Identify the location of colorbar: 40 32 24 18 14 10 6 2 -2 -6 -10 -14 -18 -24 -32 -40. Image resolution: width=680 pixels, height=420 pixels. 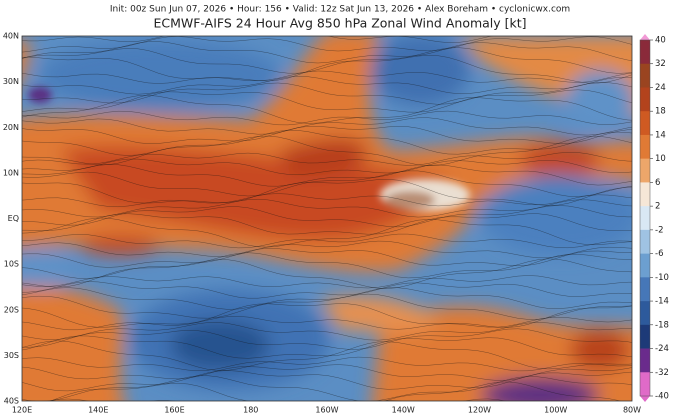
(654, 218).